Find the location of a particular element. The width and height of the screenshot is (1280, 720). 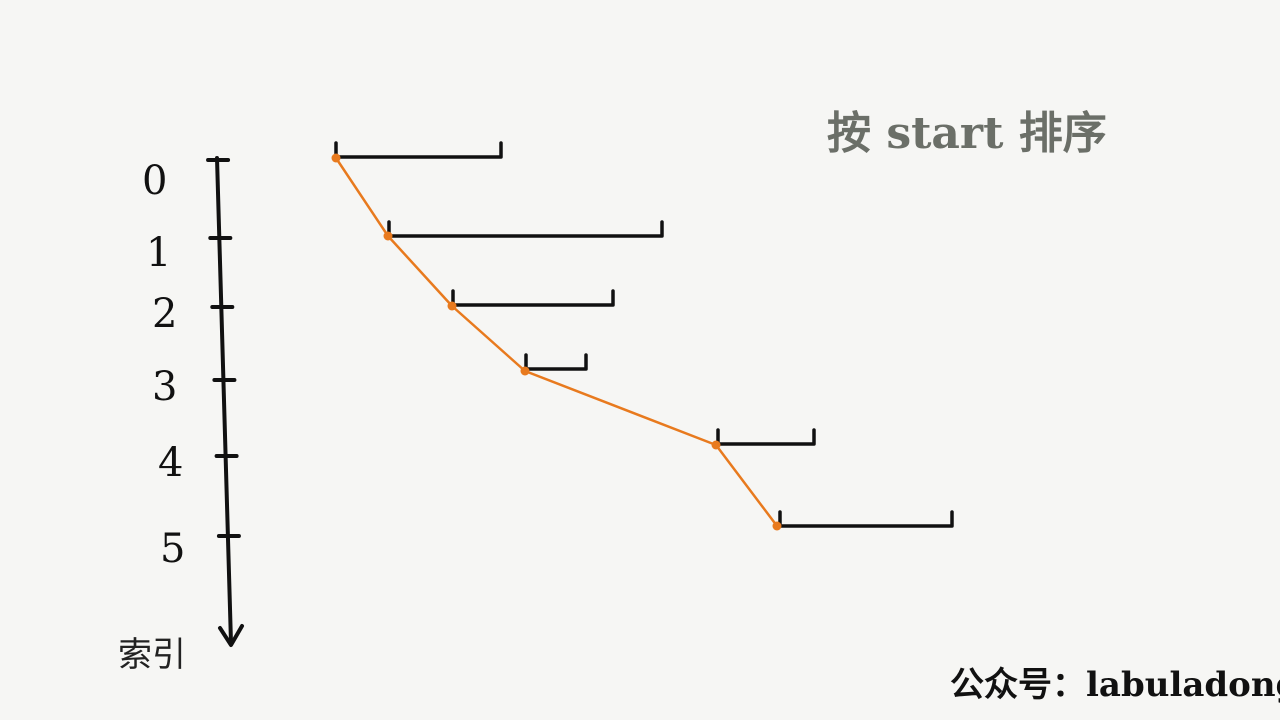

axis-ticks is located at coordinates (223, 348).